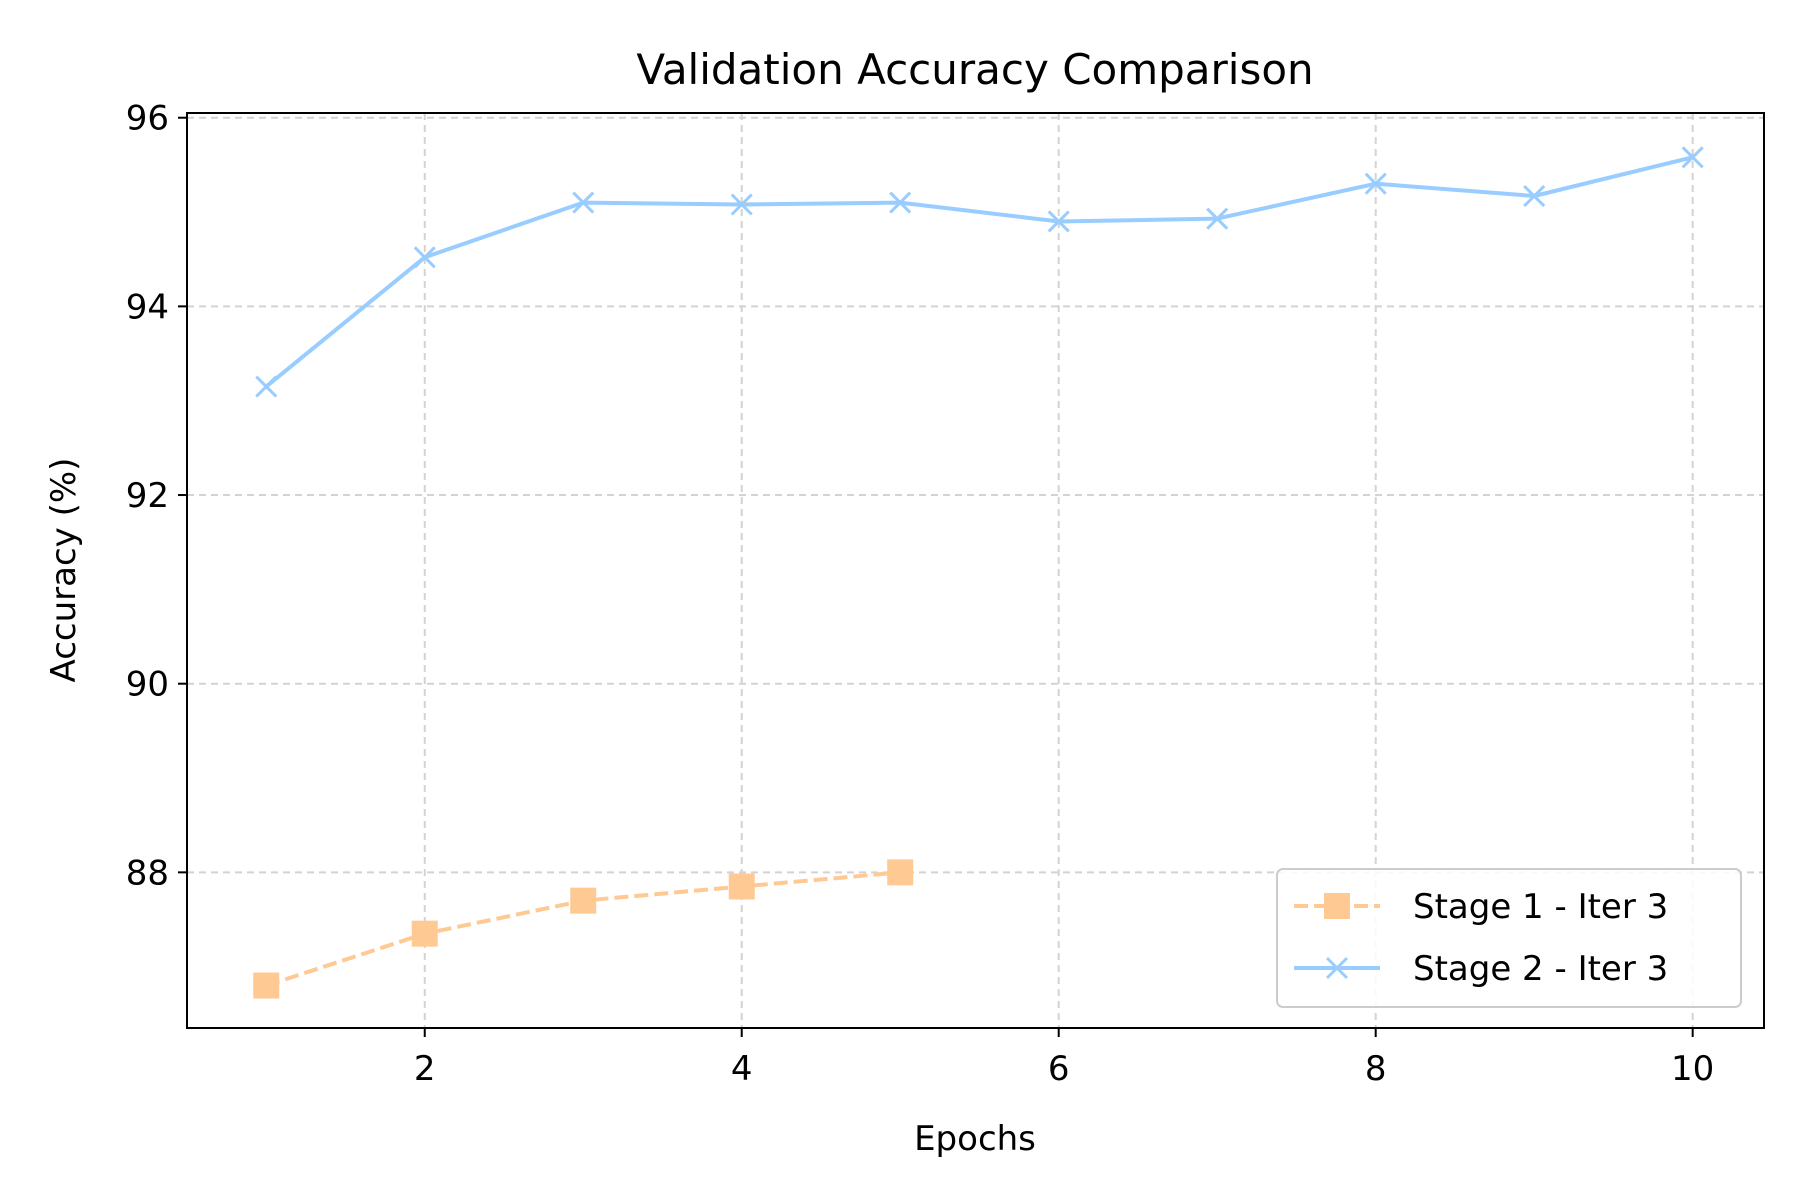 The width and height of the screenshot is (1800, 1200). Describe the element at coordinates (147, 685) in the screenshot. I see `y-tick-label: 90` at that location.